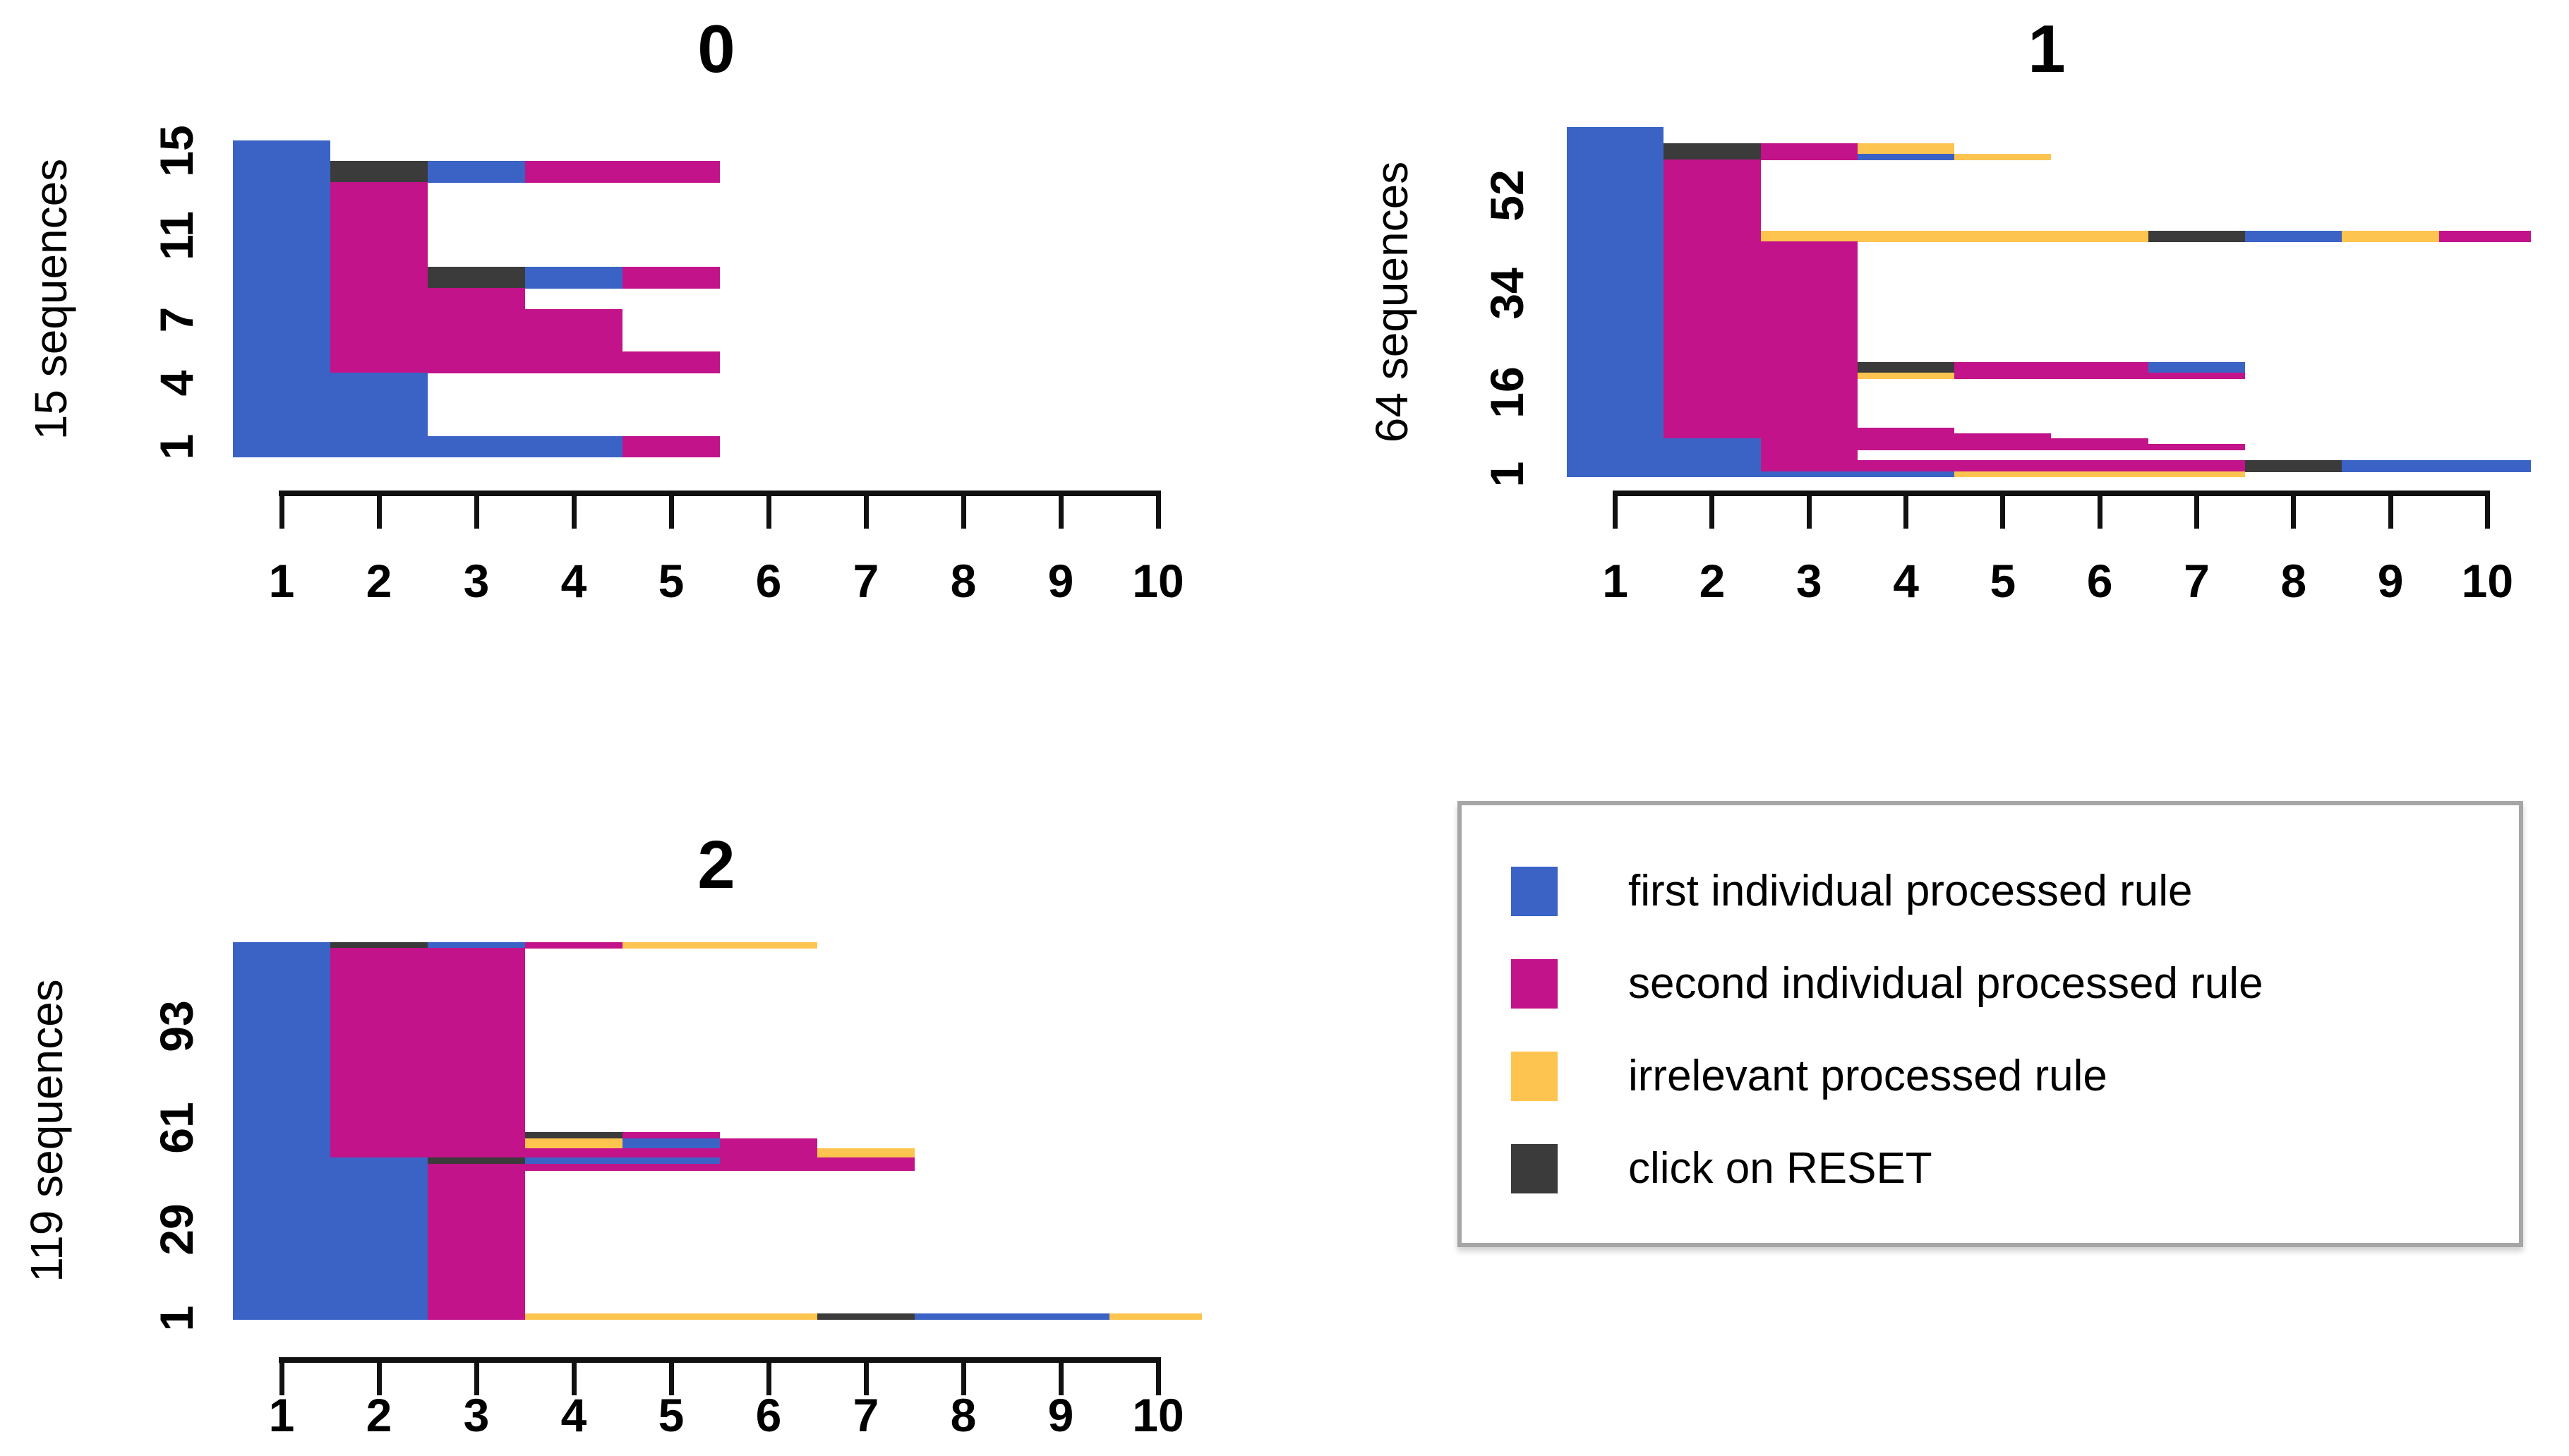  What do you see at coordinates (1158, 581) in the screenshot?
I see `x-axis-tick-label: 10` at bounding box center [1158, 581].